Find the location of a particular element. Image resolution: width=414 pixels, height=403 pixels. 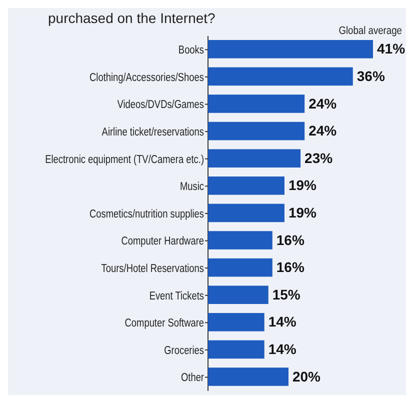

y-tick-label: Music is located at coordinates (192, 187).